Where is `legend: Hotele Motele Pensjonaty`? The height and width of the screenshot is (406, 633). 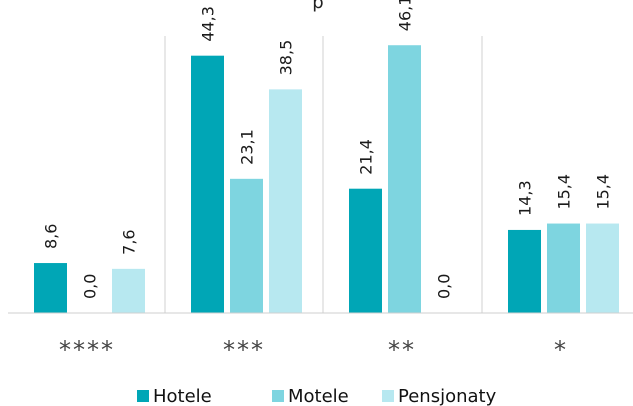 legend: Hotele Motele Pensjonaty is located at coordinates (317, 396).